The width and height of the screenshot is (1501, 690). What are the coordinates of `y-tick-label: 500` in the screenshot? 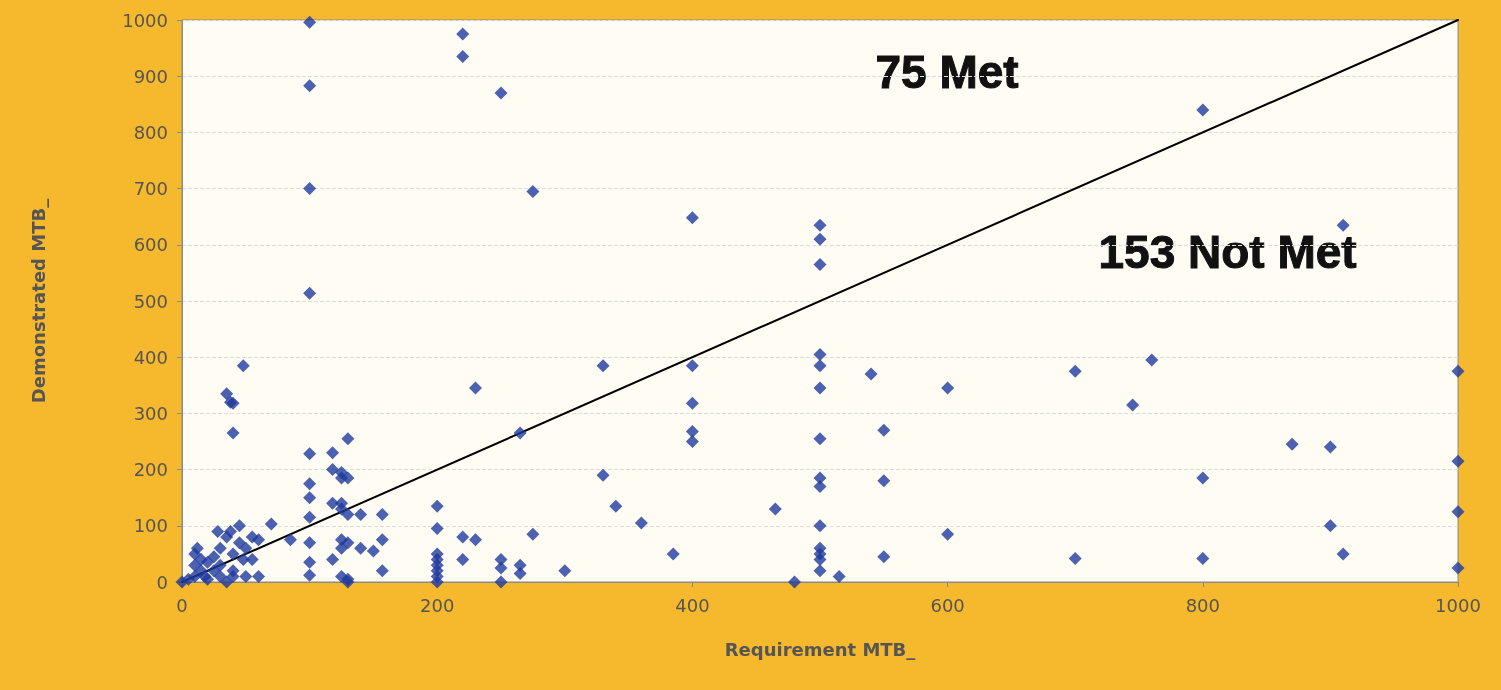 It's located at (150, 301).